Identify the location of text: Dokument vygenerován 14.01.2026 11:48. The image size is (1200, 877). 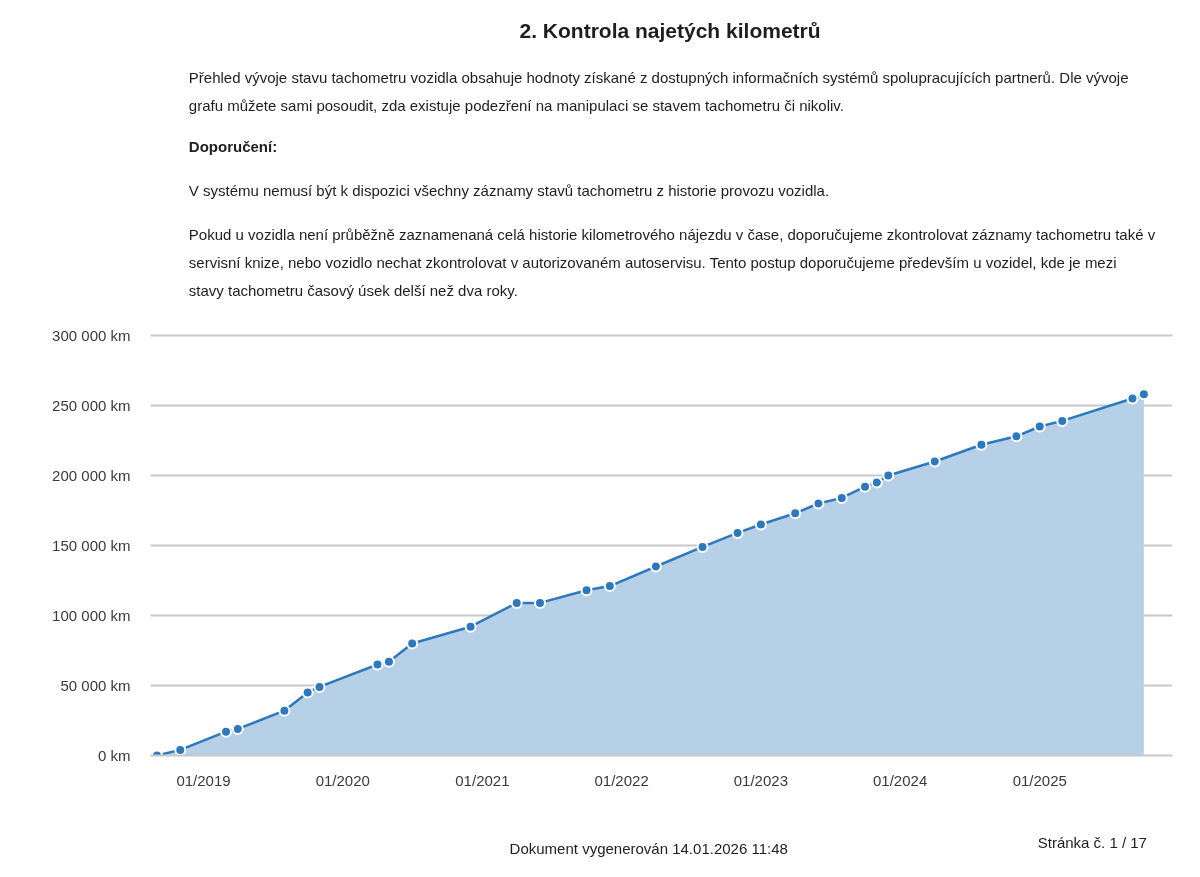
(648, 848).